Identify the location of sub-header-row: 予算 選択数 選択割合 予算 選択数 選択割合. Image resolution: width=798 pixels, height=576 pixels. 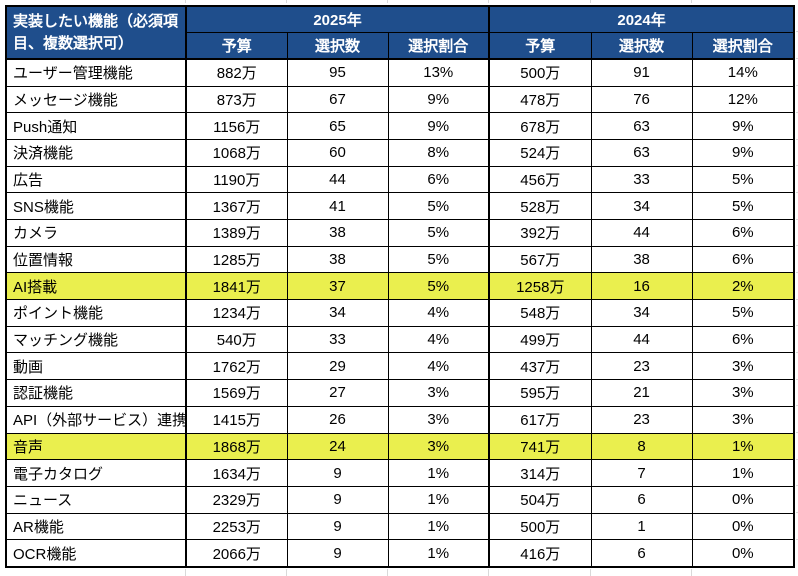
(400, 45).